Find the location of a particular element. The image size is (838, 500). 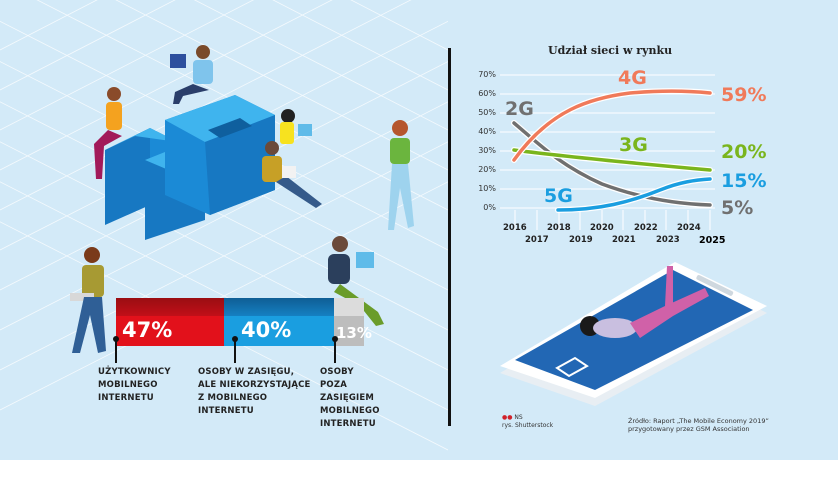

x-tick: 2021 is located at coordinates (624, 240).